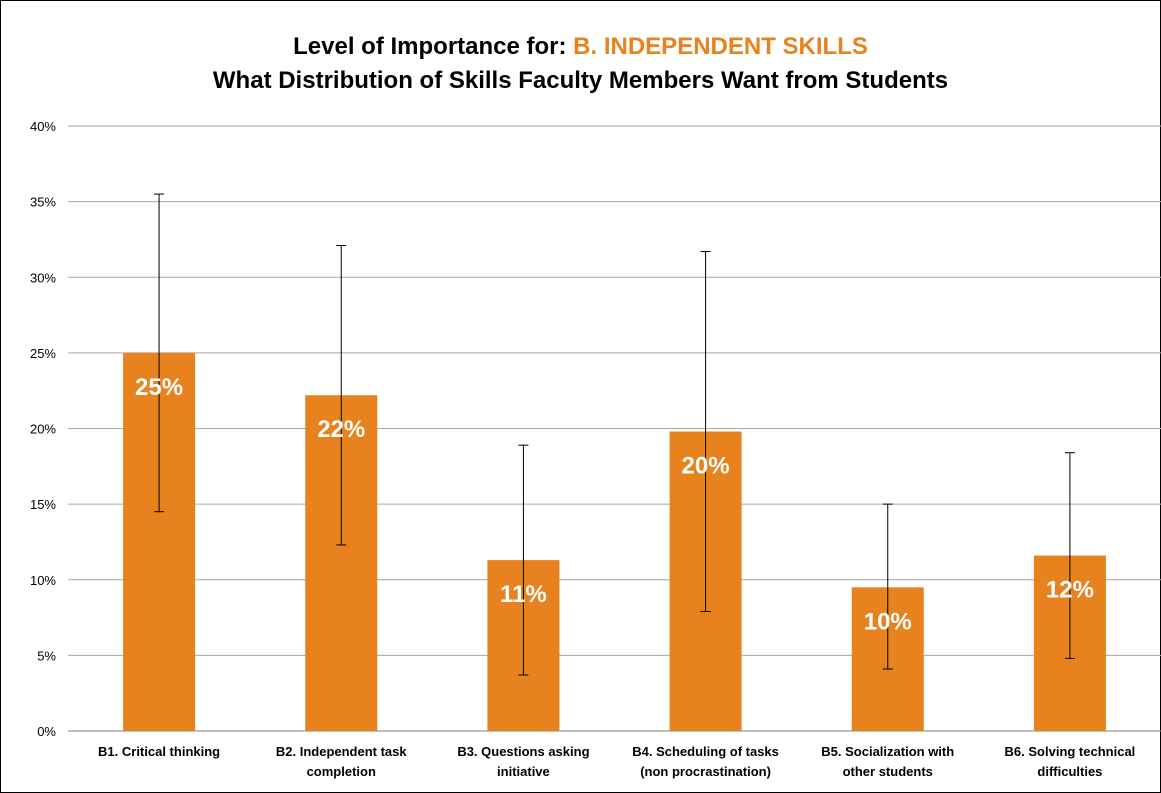 Image resolution: width=1161 pixels, height=793 pixels. What do you see at coordinates (43, 580) in the screenshot?
I see `y-tick-label: 10%` at bounding box center [43, 580].